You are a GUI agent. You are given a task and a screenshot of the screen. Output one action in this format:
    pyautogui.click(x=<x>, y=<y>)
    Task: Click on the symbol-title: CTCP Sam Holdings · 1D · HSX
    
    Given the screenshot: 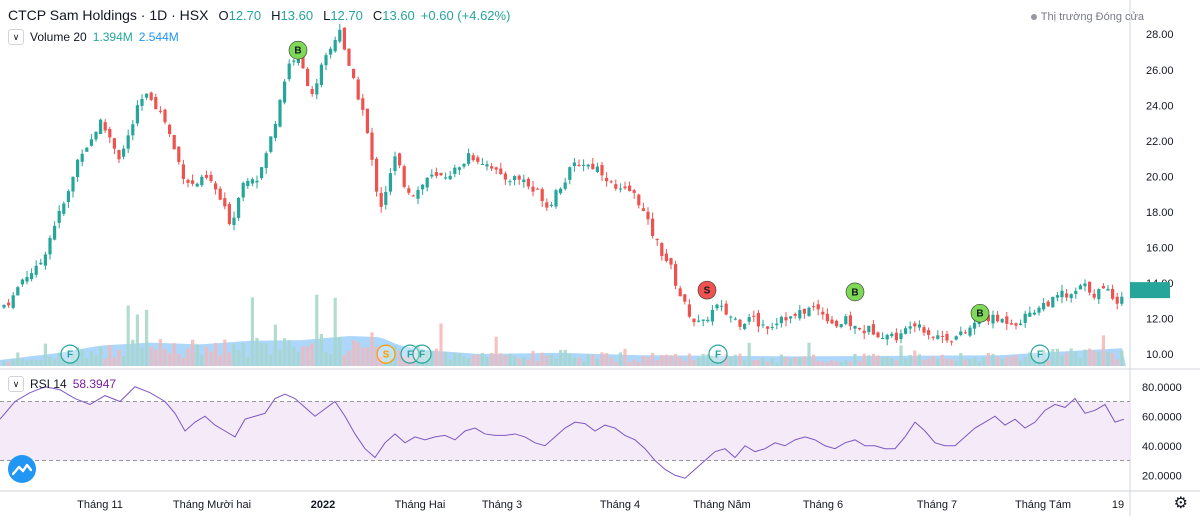 What is the action you would take?
    pyautogui.click(x=108, y=15)
    